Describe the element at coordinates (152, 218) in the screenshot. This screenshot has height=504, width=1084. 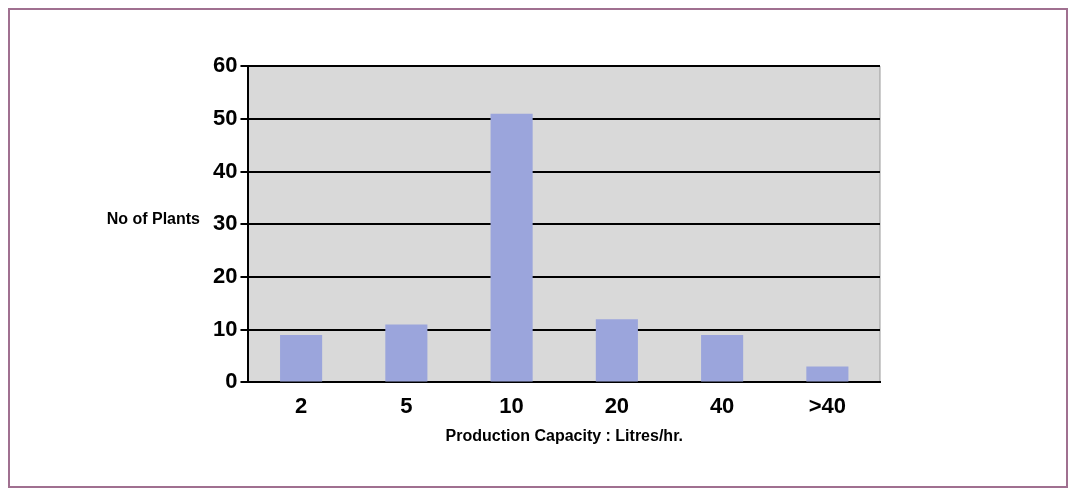
I see `y-axis-title: No of Plants` at that location.